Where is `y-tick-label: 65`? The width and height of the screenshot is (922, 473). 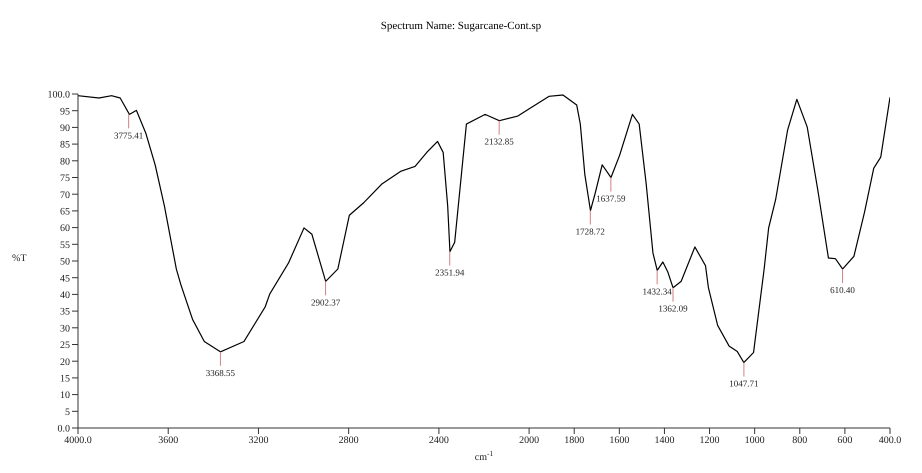
y-tick-label: 65 is located at coordinates (65, 212).